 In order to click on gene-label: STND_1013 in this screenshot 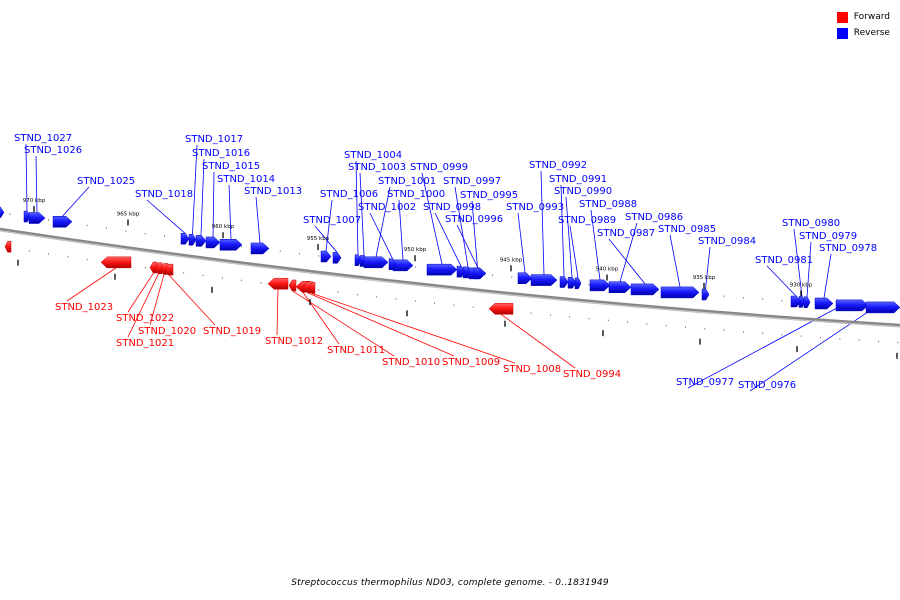, I will do `click(273, 191)`.